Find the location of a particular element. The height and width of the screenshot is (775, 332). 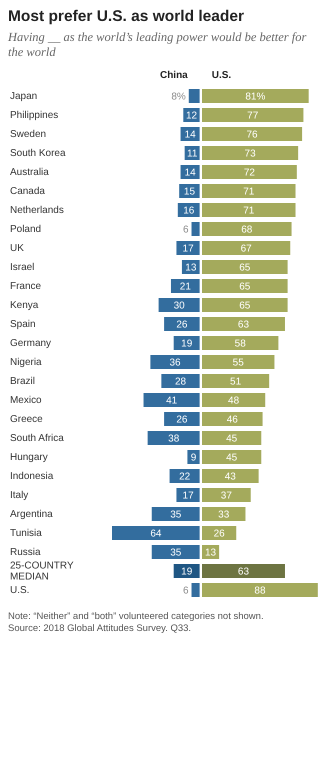

data-label: 58 is located at coordinates (240, 344).